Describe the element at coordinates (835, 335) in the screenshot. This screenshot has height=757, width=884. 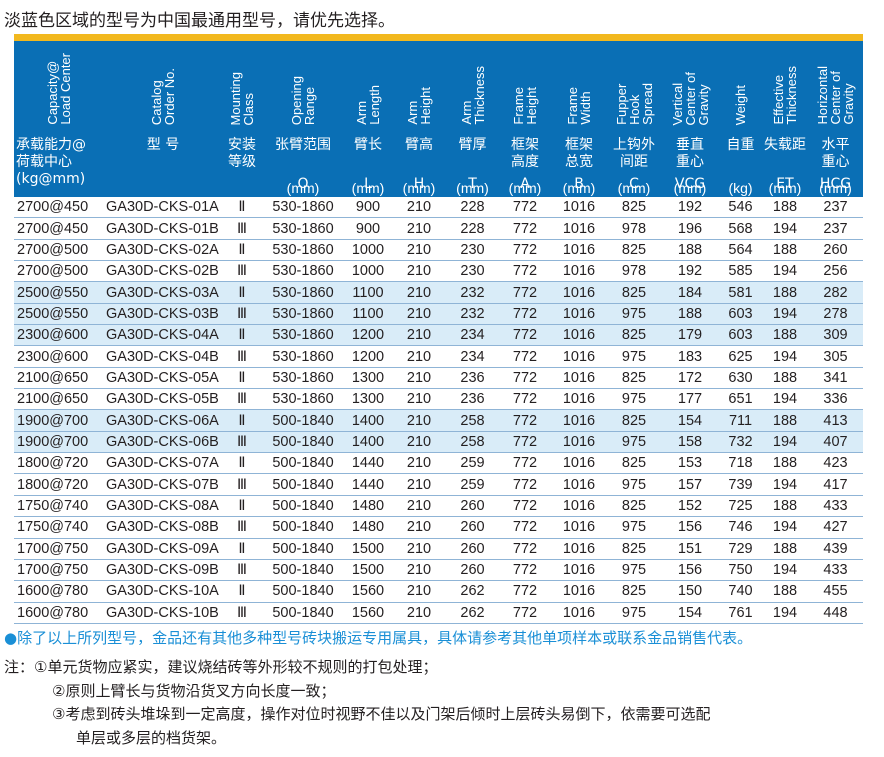
I see `table-cell: 309` at that location.